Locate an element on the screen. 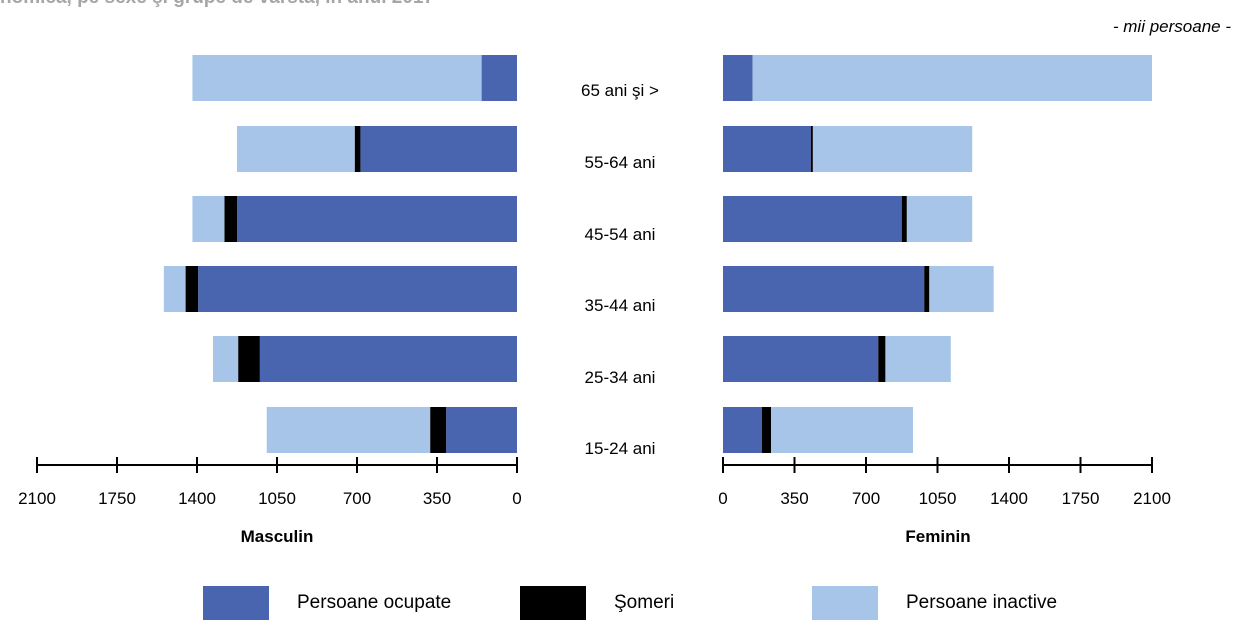 This screenshot has width=1237, height=626. bar-male-15-24-ani-occupied is located at coordinates (481, 430).